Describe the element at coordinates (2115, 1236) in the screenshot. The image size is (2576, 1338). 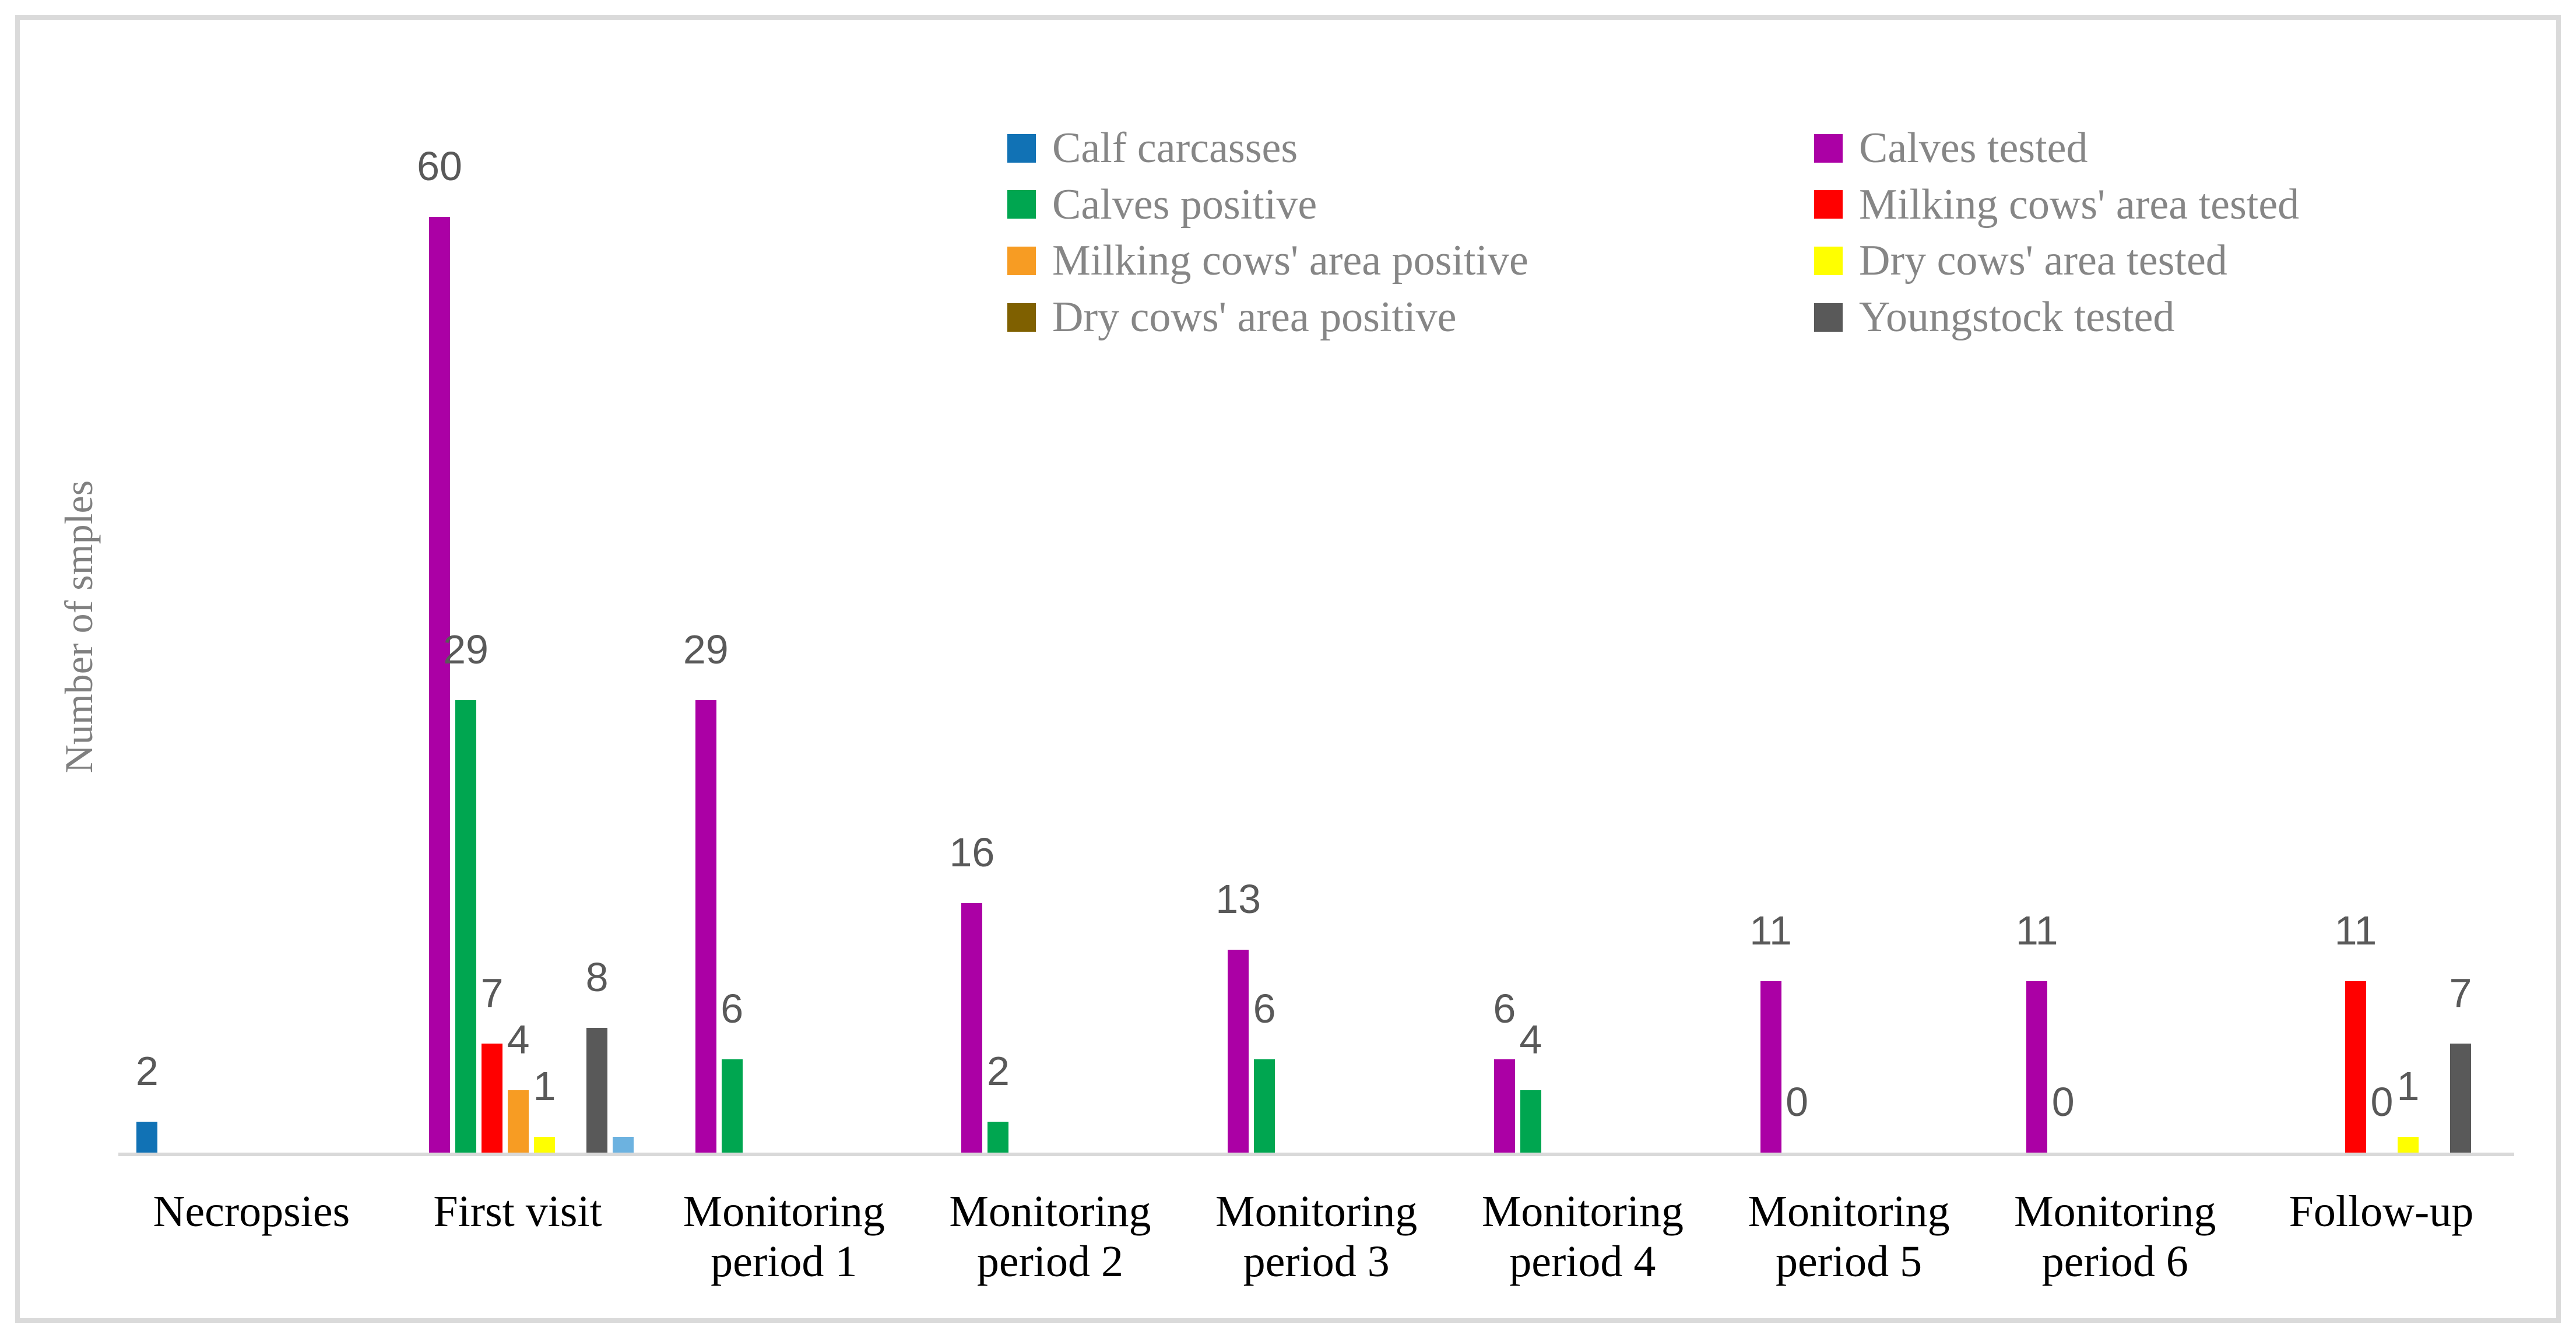
I see `x-axis-label-monitoring-period-6: Monitoring period 6` at that location.